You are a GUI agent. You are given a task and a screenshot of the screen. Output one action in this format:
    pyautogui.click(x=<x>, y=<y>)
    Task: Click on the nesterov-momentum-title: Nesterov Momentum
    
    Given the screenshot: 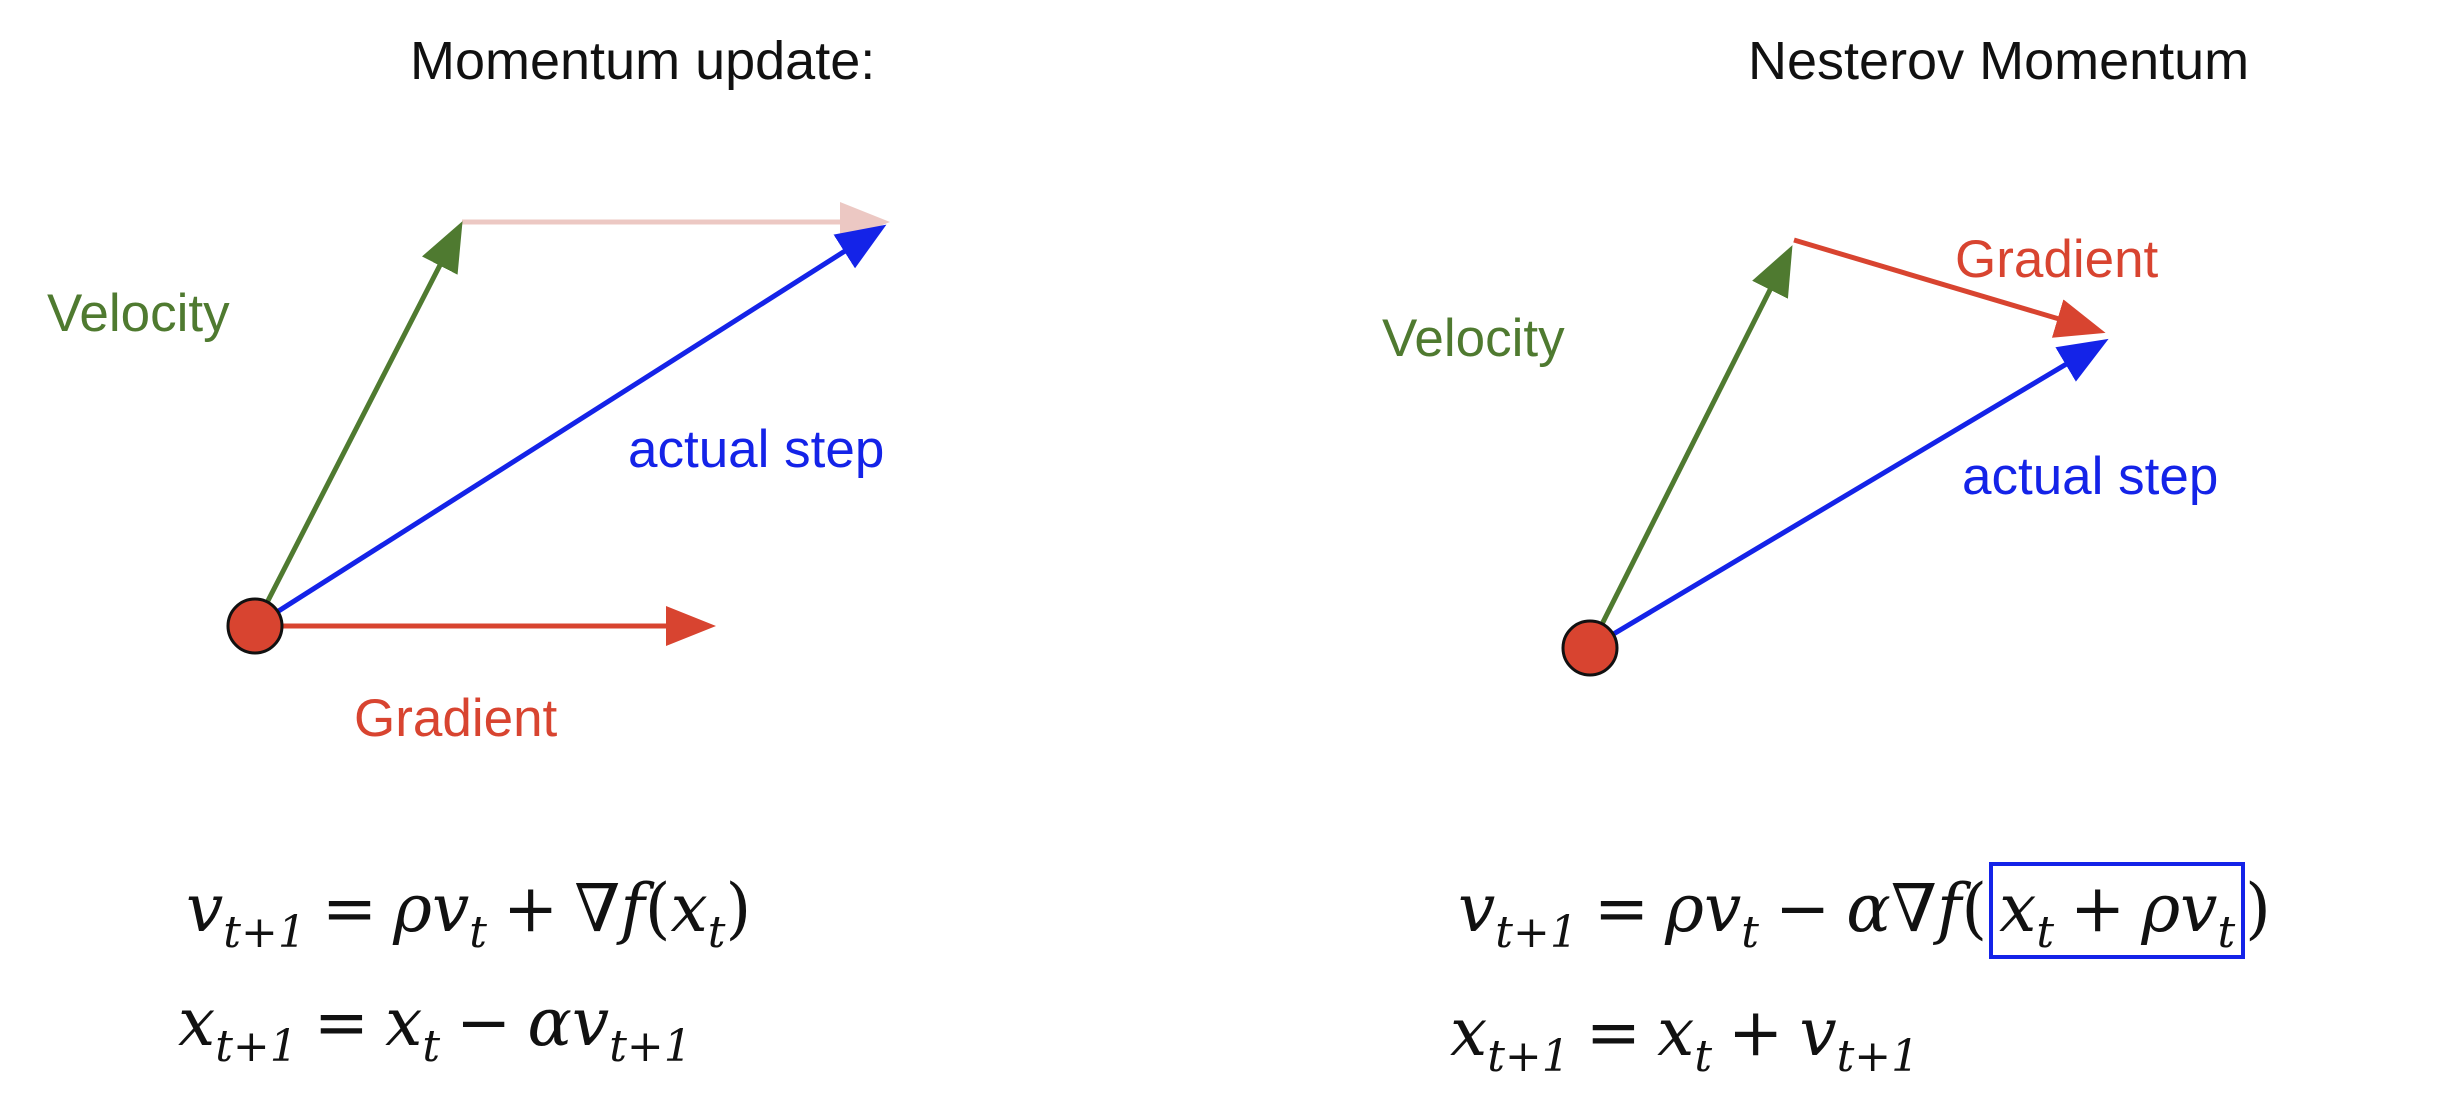 What is the action you would take?
    pyautogui.click(x=1999, y=61)
    